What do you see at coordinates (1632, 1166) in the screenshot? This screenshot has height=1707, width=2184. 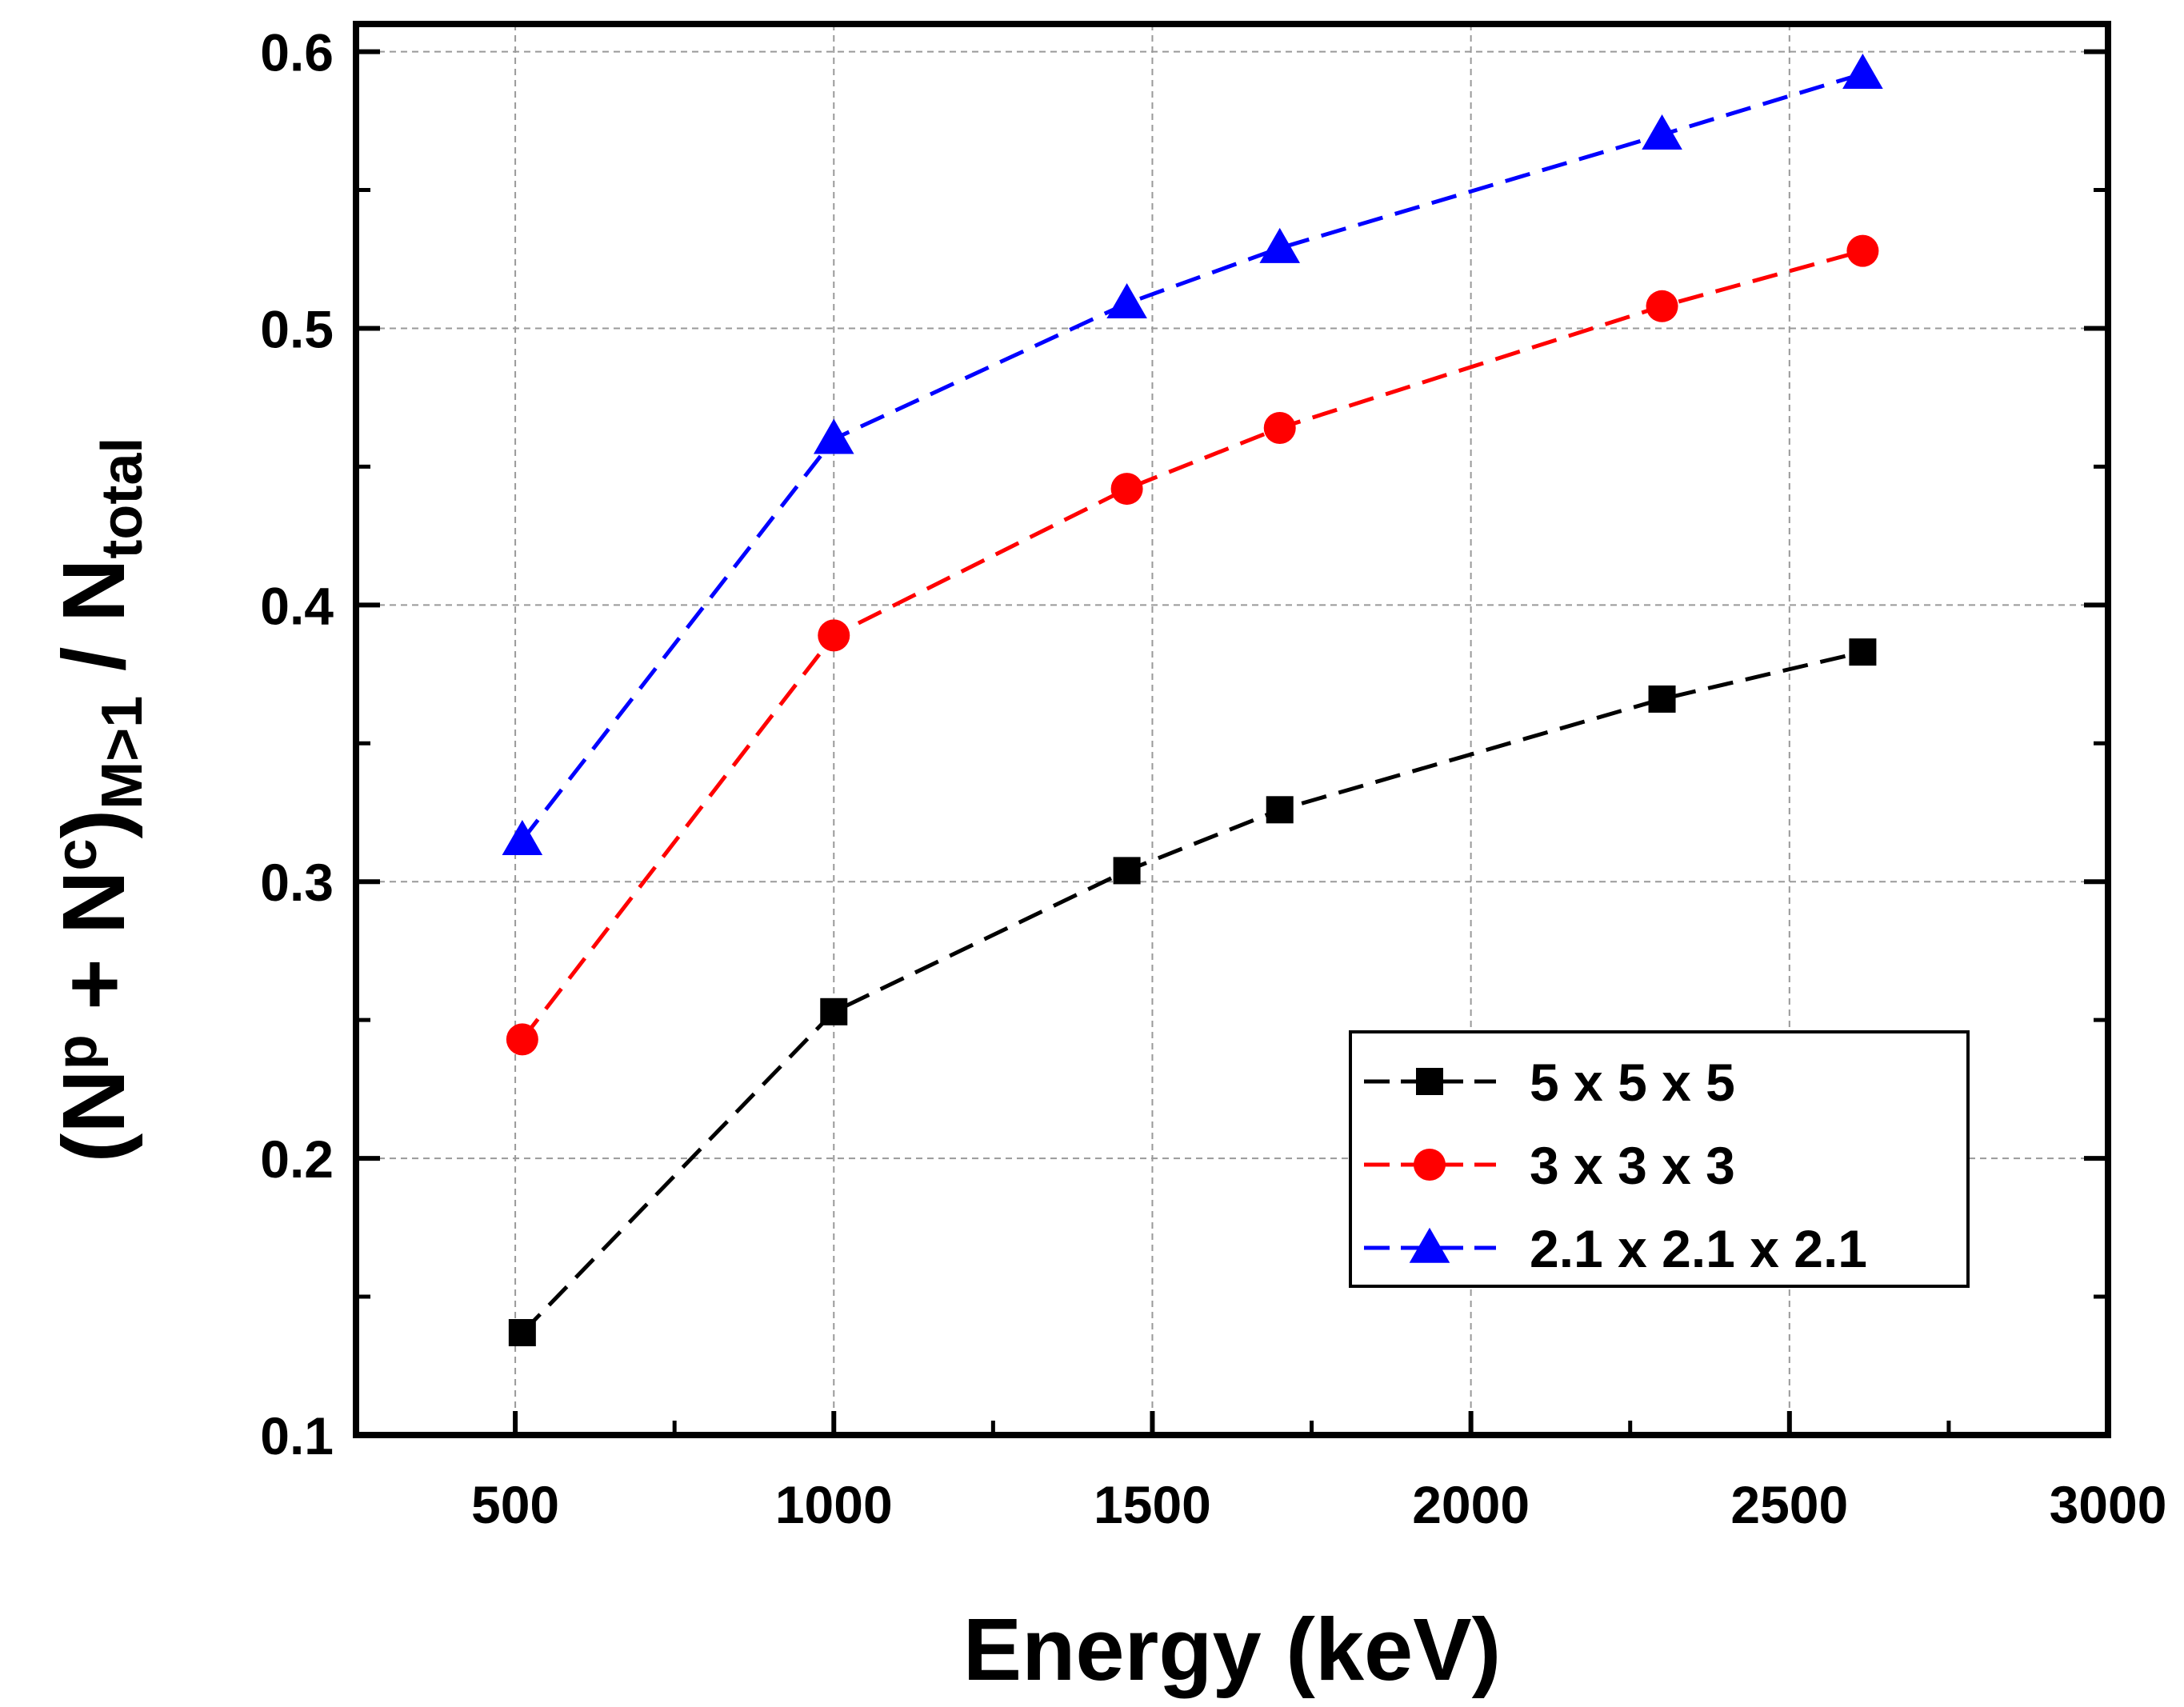 I see `legend-label: 3 x 3 x 3` at bounding box center [1632, 1166].